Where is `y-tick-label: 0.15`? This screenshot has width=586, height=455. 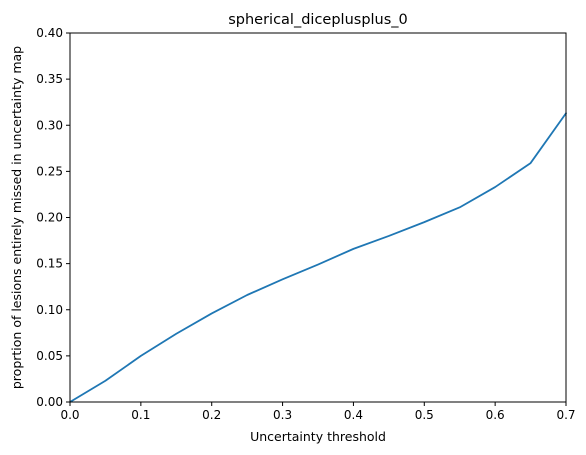 y-tick-label: 0.15 is located at coordinates (49, 264).